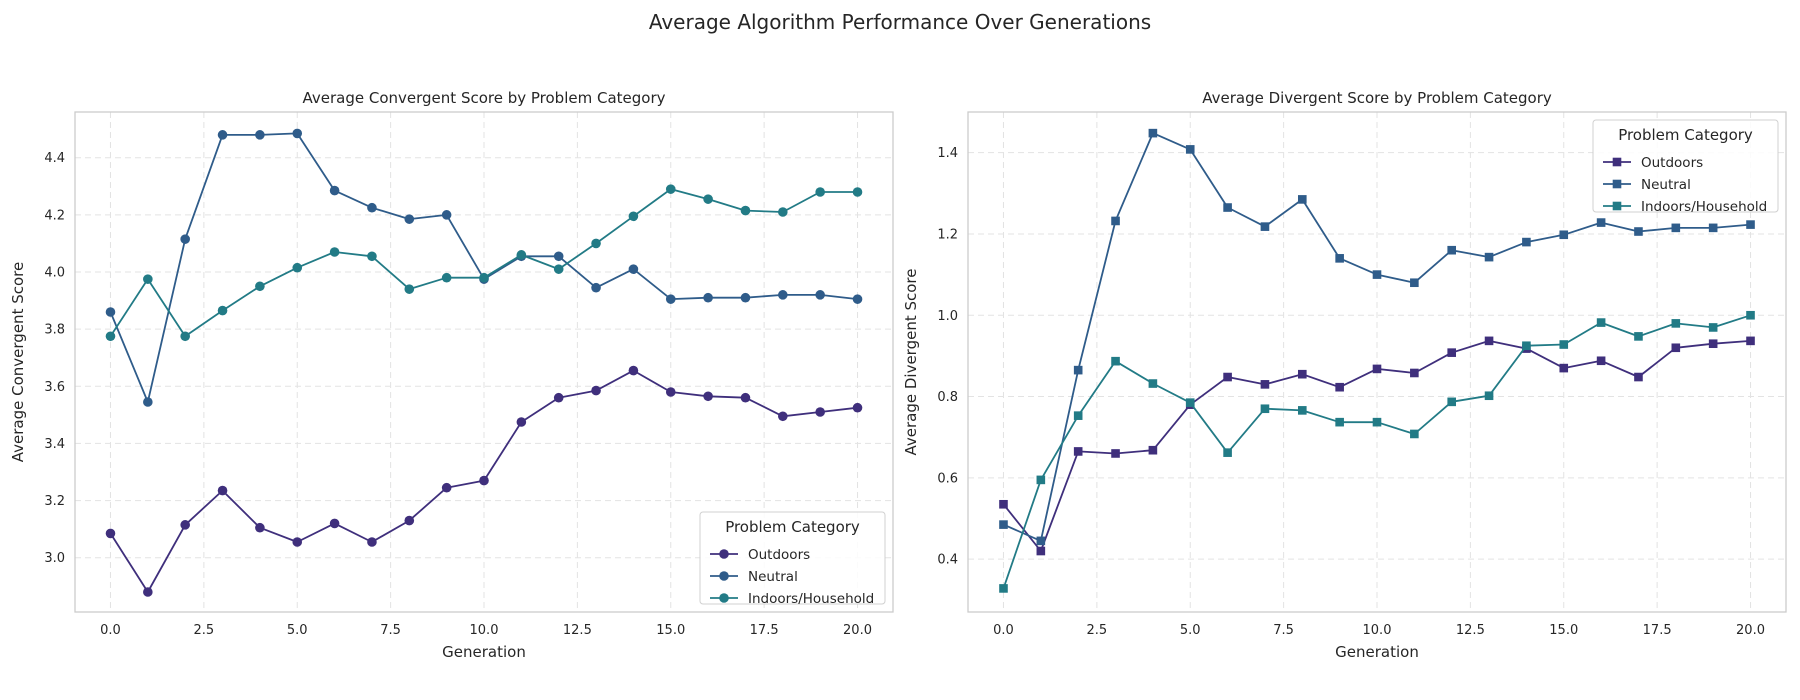 This screenshot has width=1800, height=700. I want to click on x-tick-label: 5.0, so click(1190, 630).